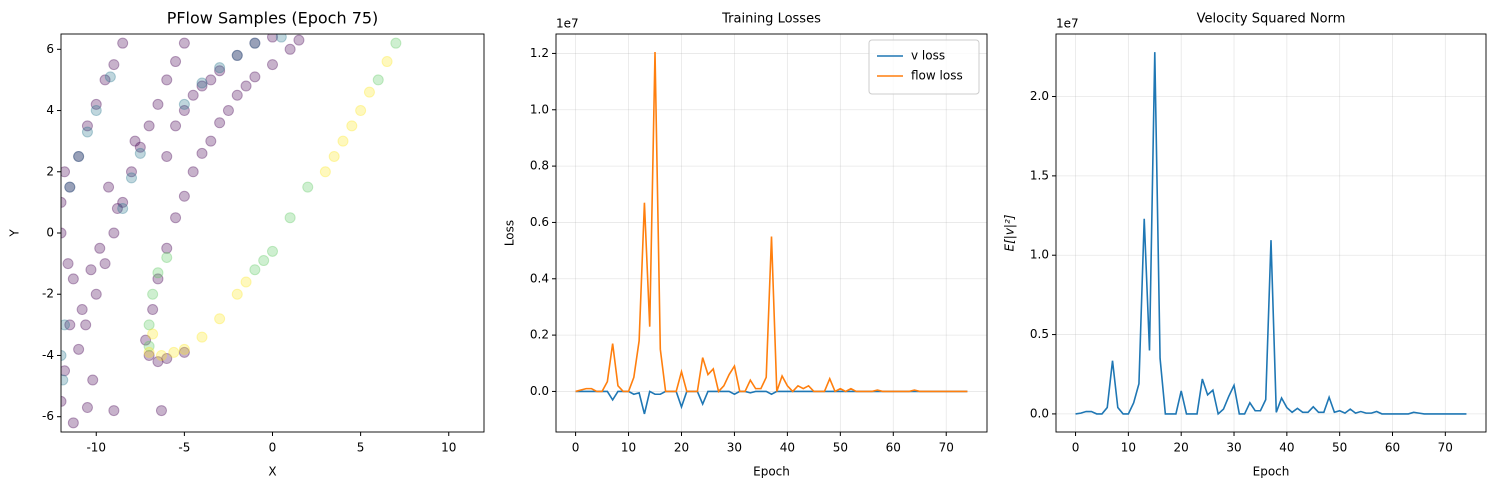  What do you see at coordinates (787, 448) in the screenshot?
I see `x-tick-label: 40` at bounding box center [787, 448].